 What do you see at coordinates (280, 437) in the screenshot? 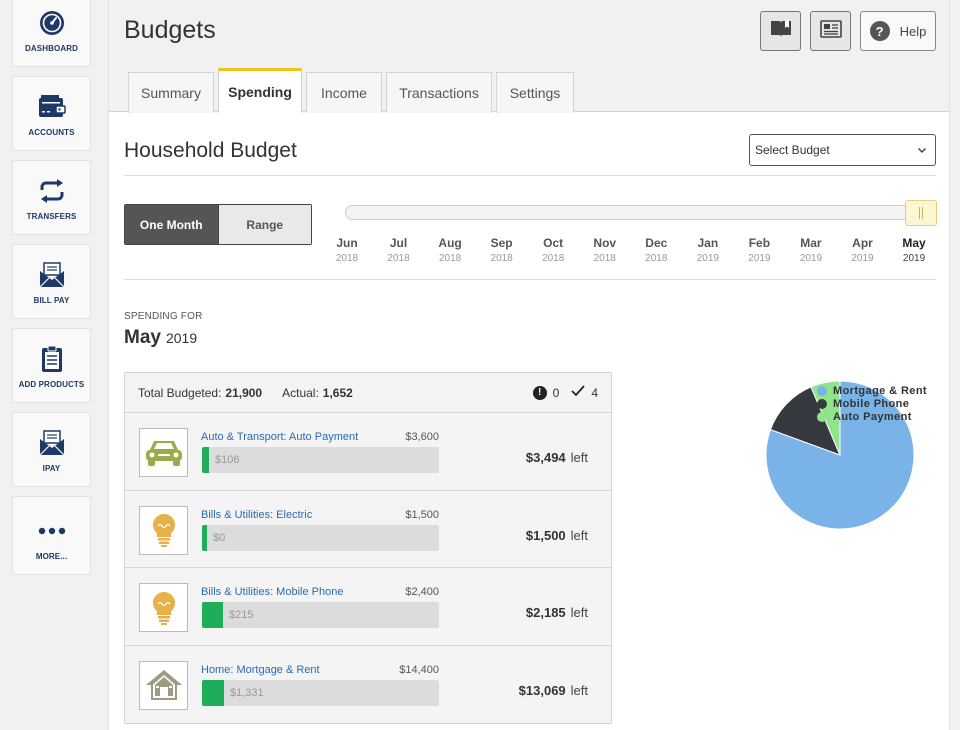
I see `category-link: Auto & Transport: Auto Payment` at bounding box center [280, 437].